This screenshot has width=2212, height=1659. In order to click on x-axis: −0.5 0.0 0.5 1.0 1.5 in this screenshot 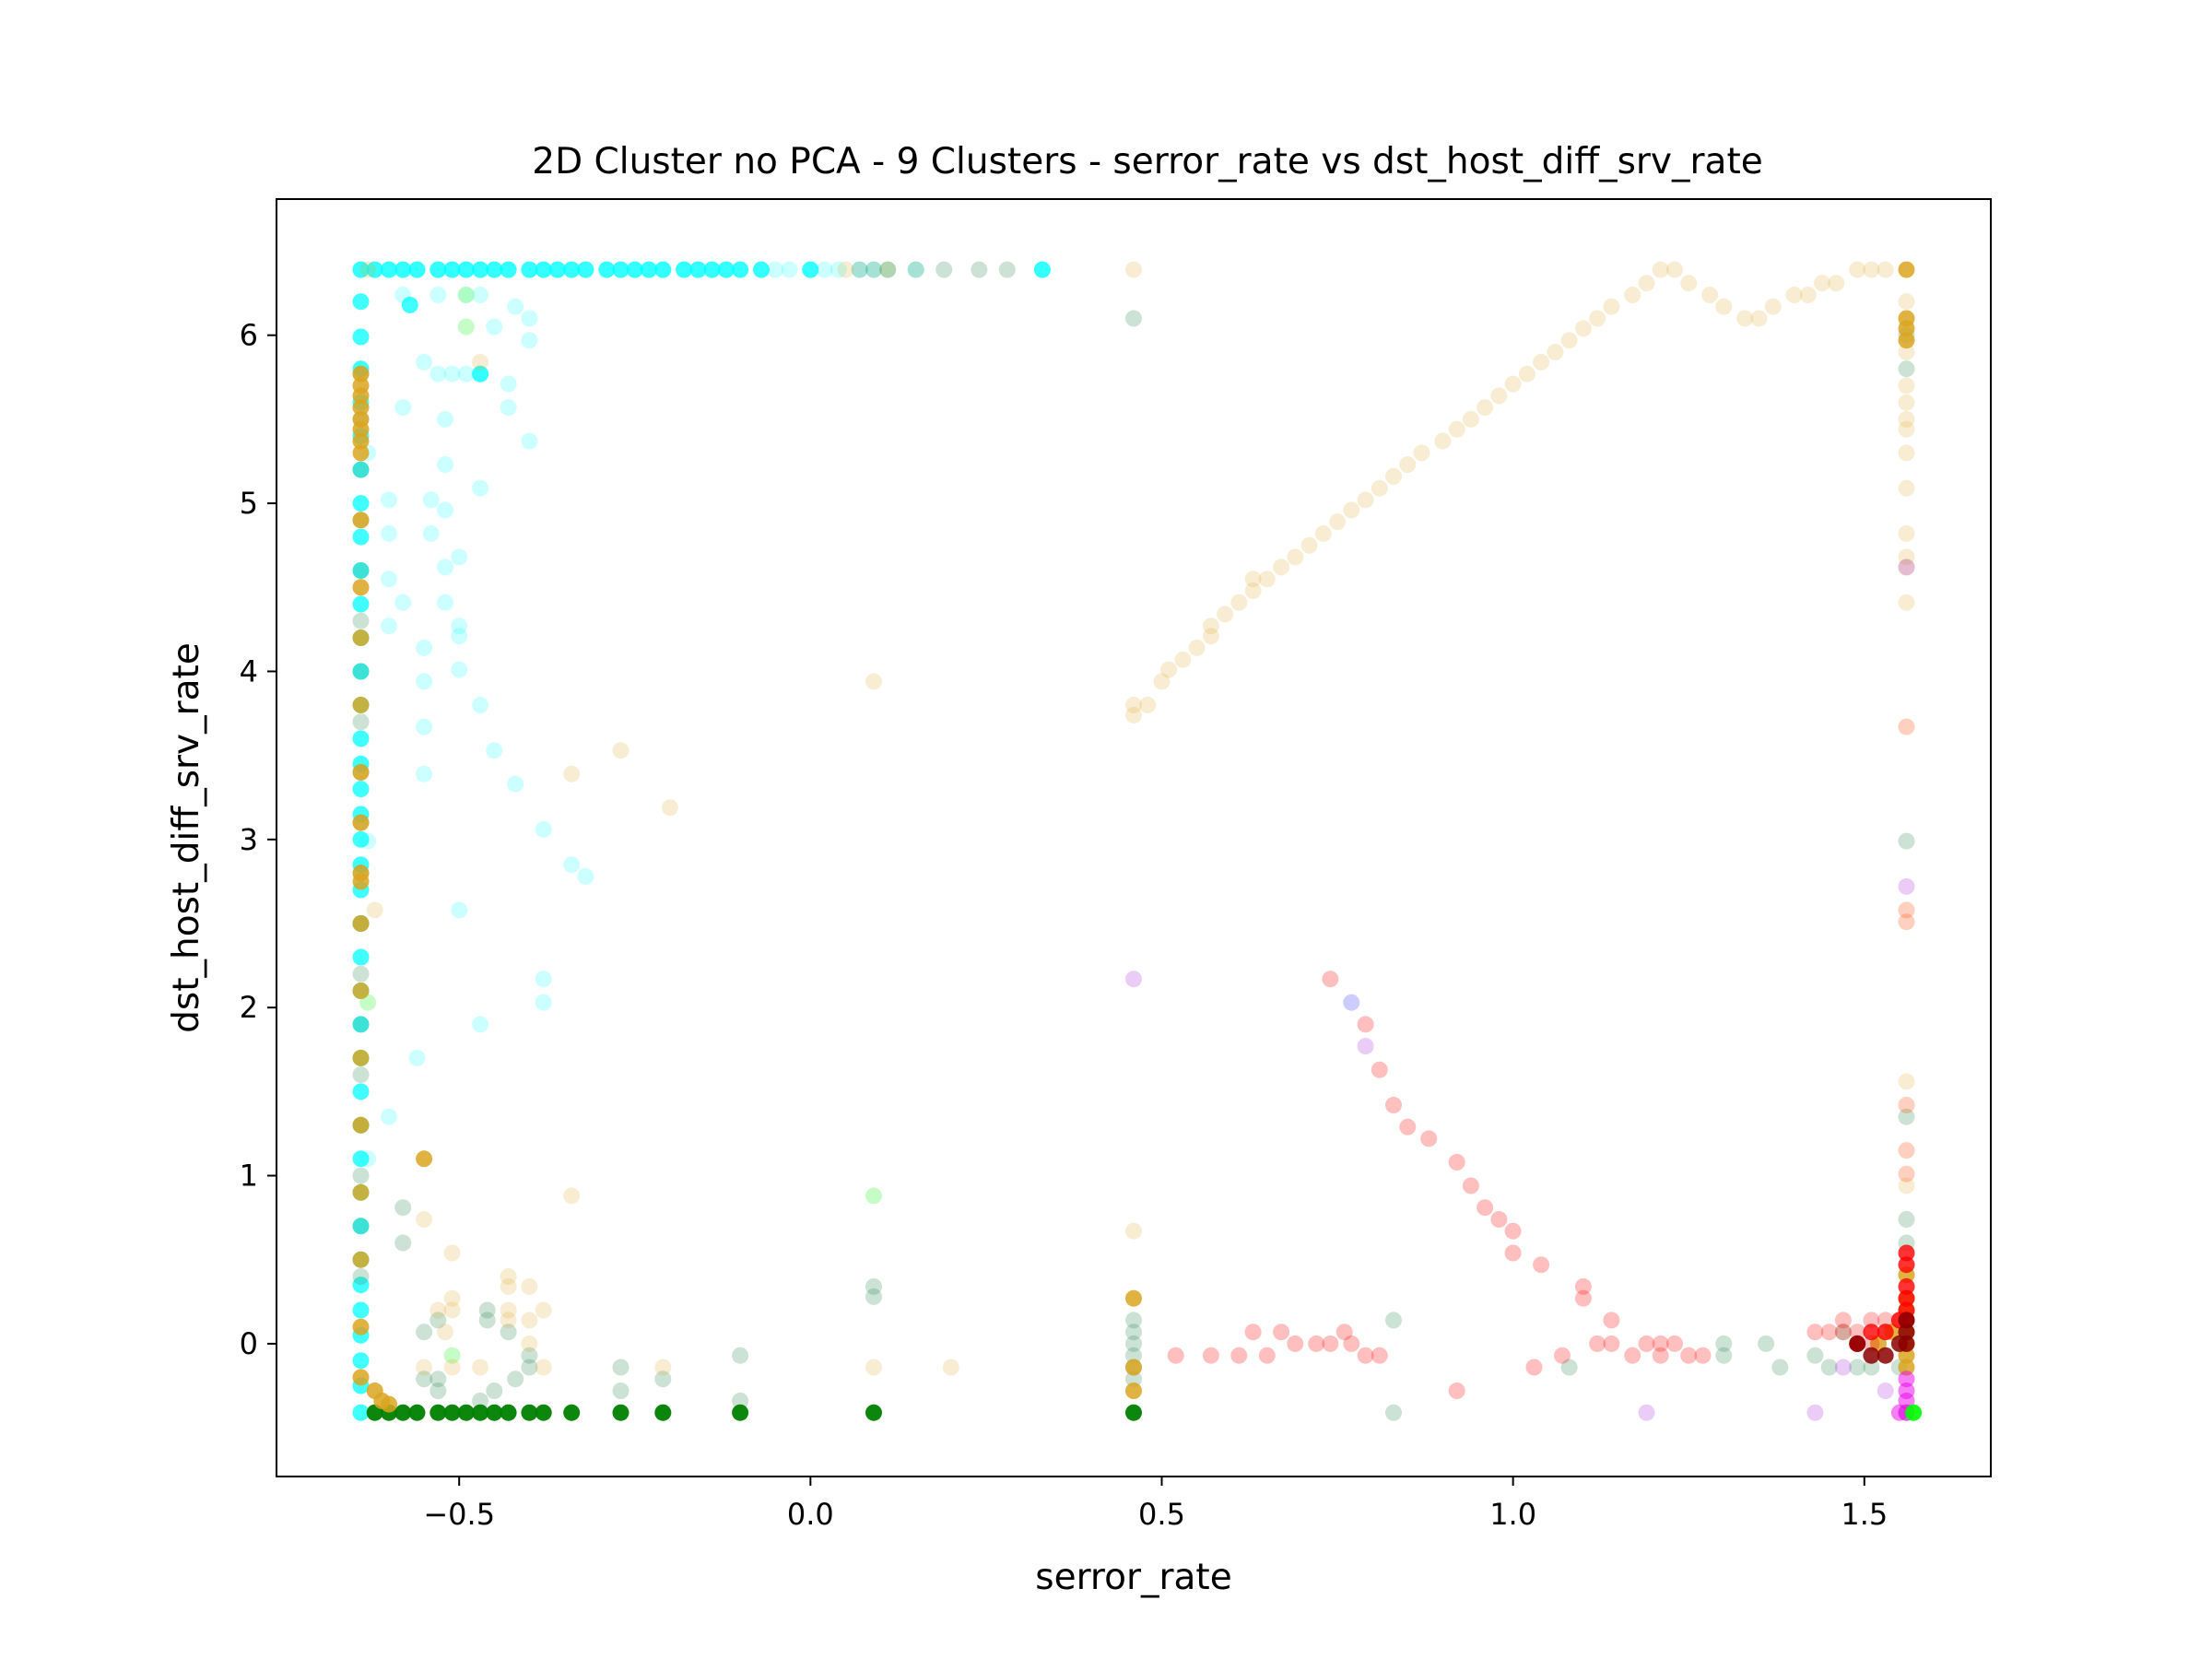, I will do `click(1155, 1504)`.